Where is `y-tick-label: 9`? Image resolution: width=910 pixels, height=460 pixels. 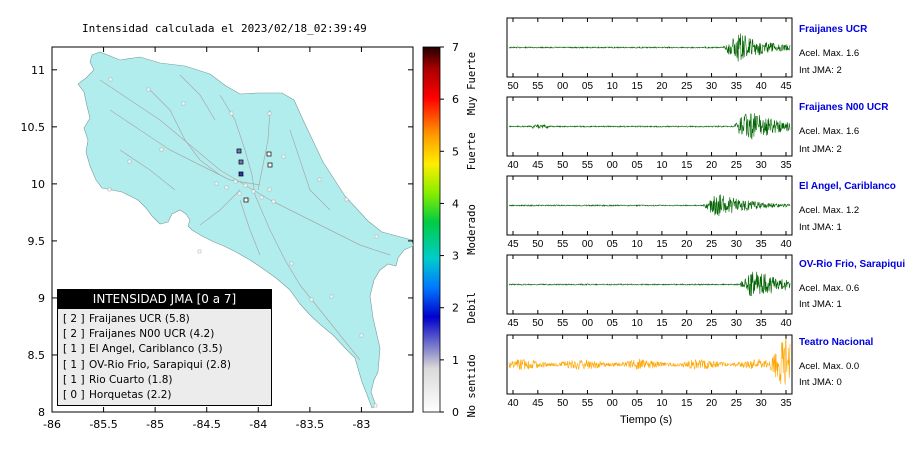 y-tick-label: 9 is located at coordinates (41, 298).